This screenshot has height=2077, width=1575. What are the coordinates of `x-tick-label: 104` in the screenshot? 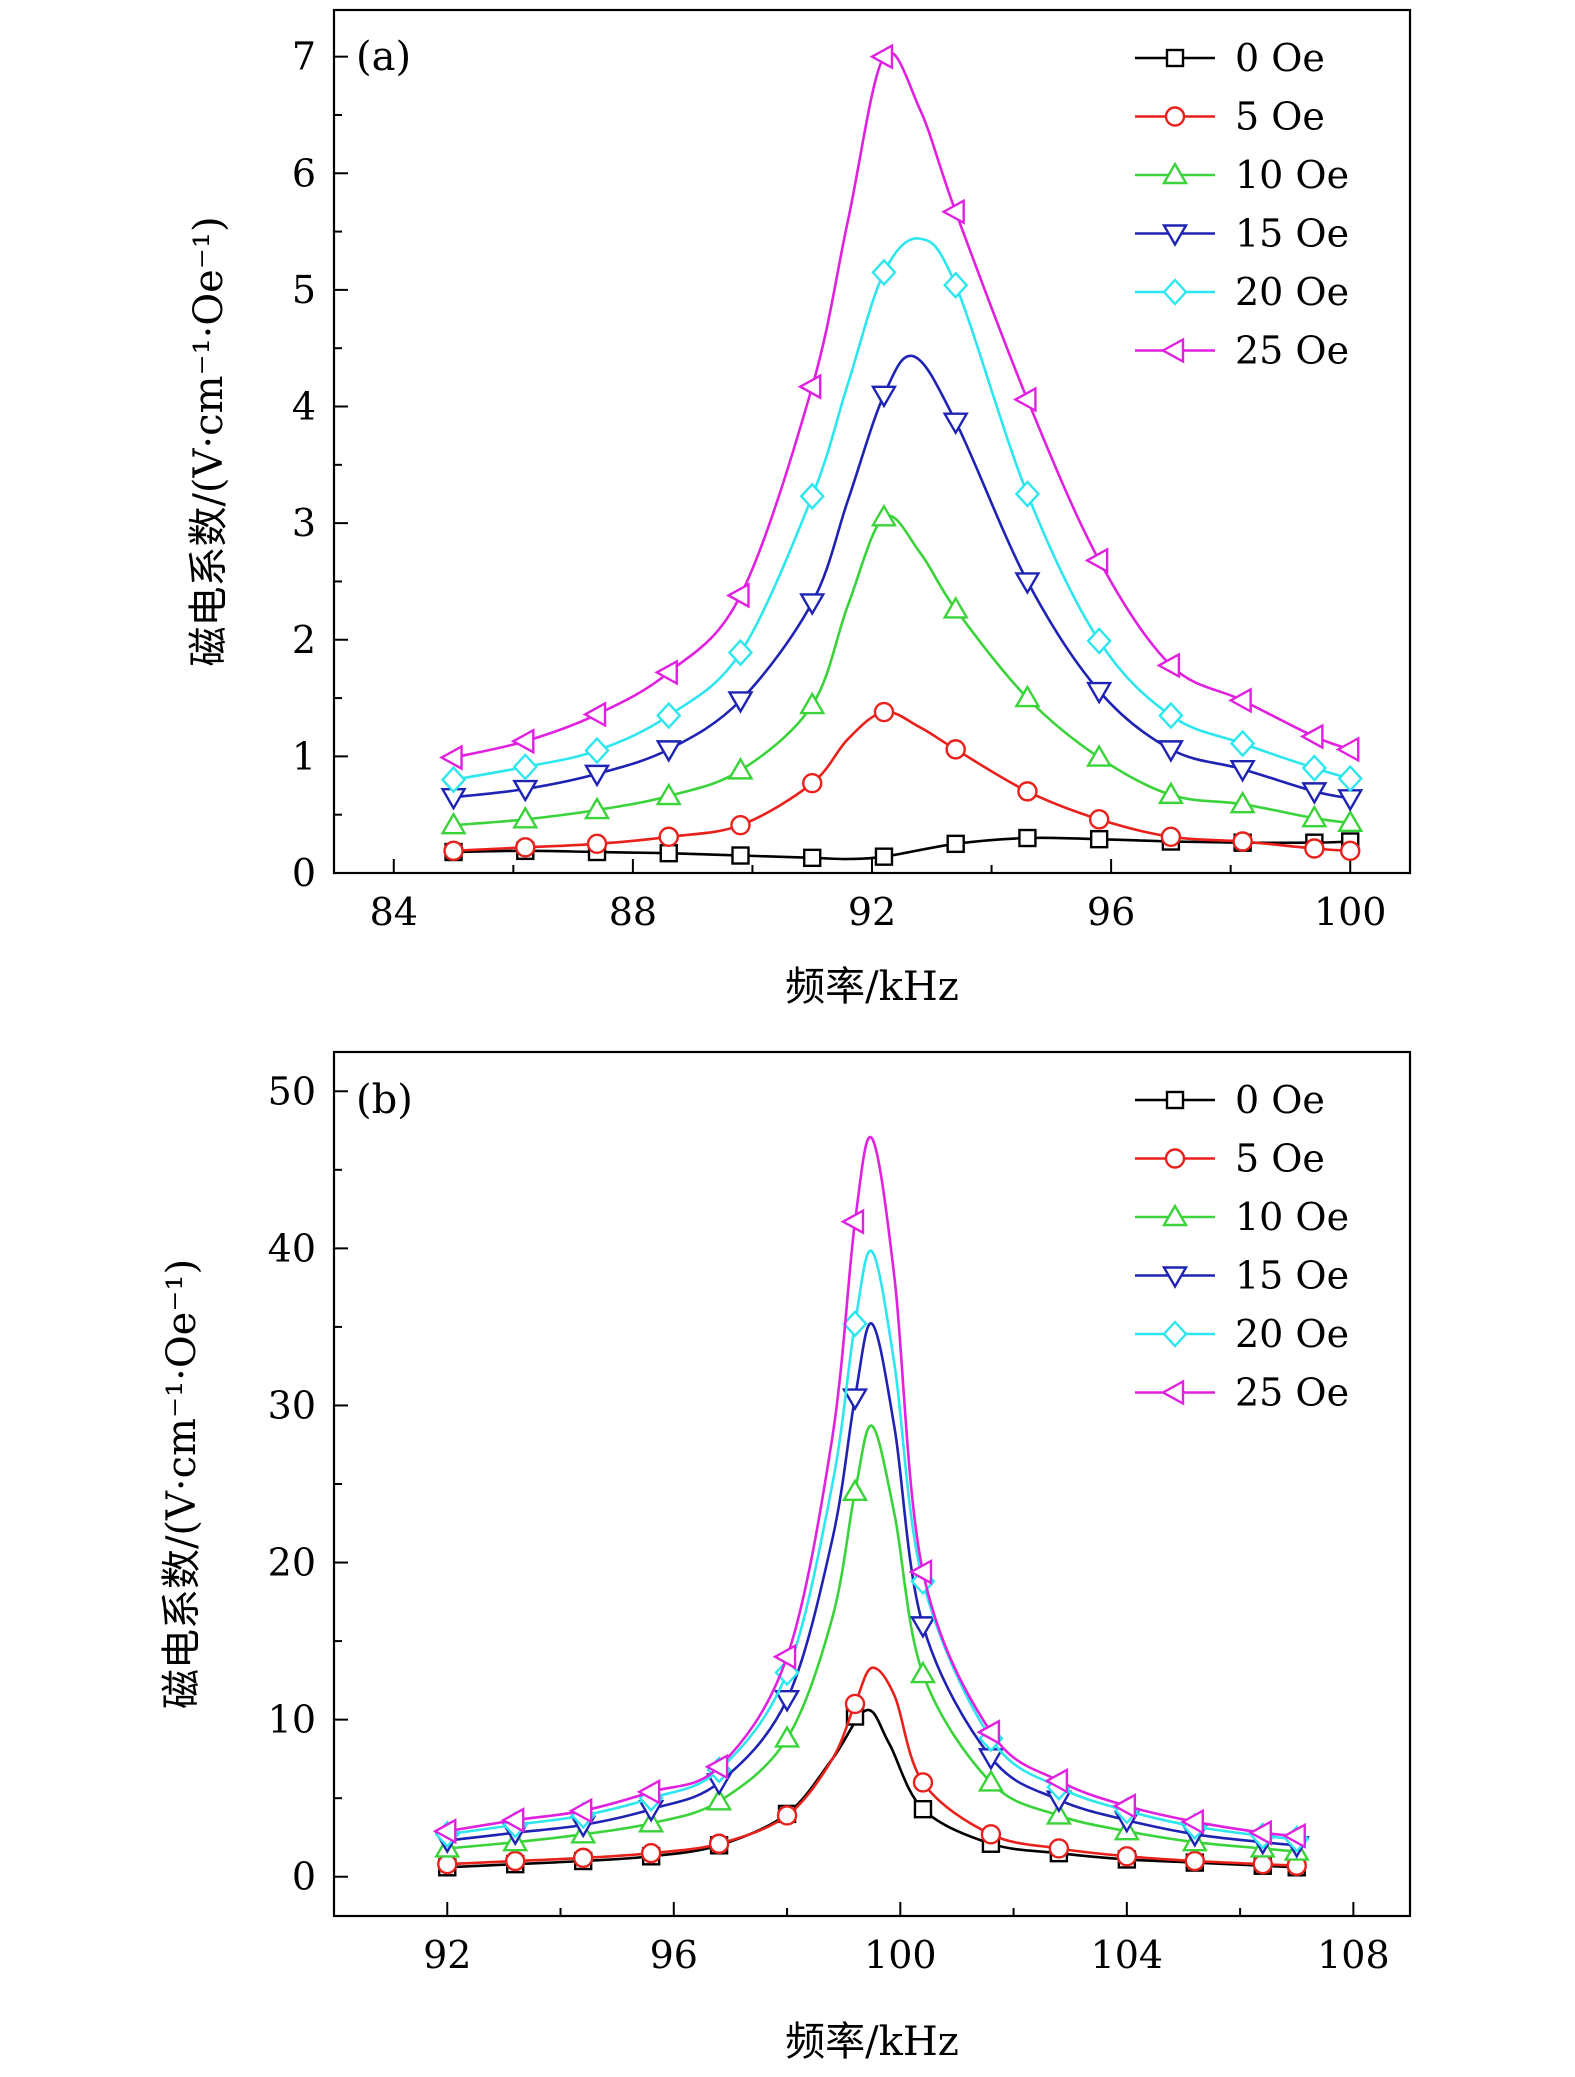 It's located at (1127, 1955).